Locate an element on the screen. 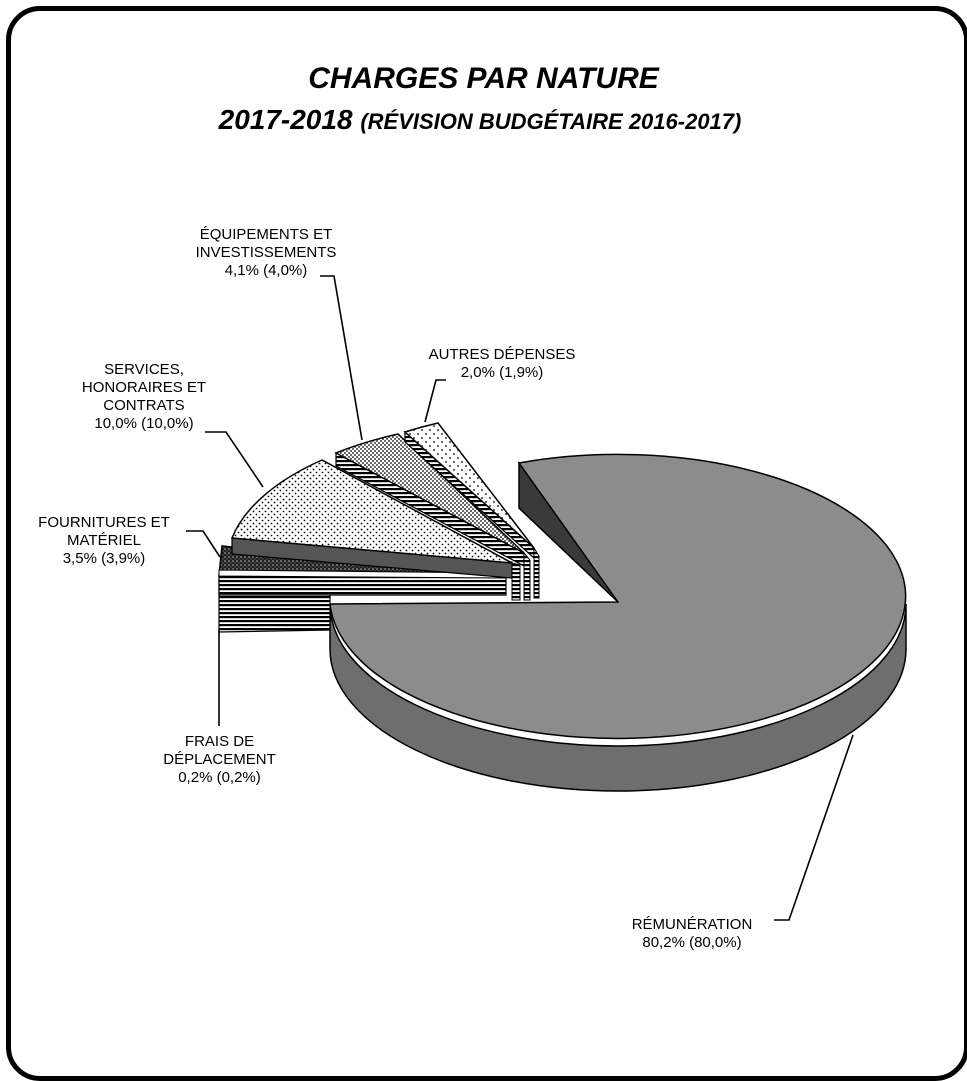 This screenshot has width=967, height=1081. label-services-line-3: CONTRATS is located at coordinates (144, 405).